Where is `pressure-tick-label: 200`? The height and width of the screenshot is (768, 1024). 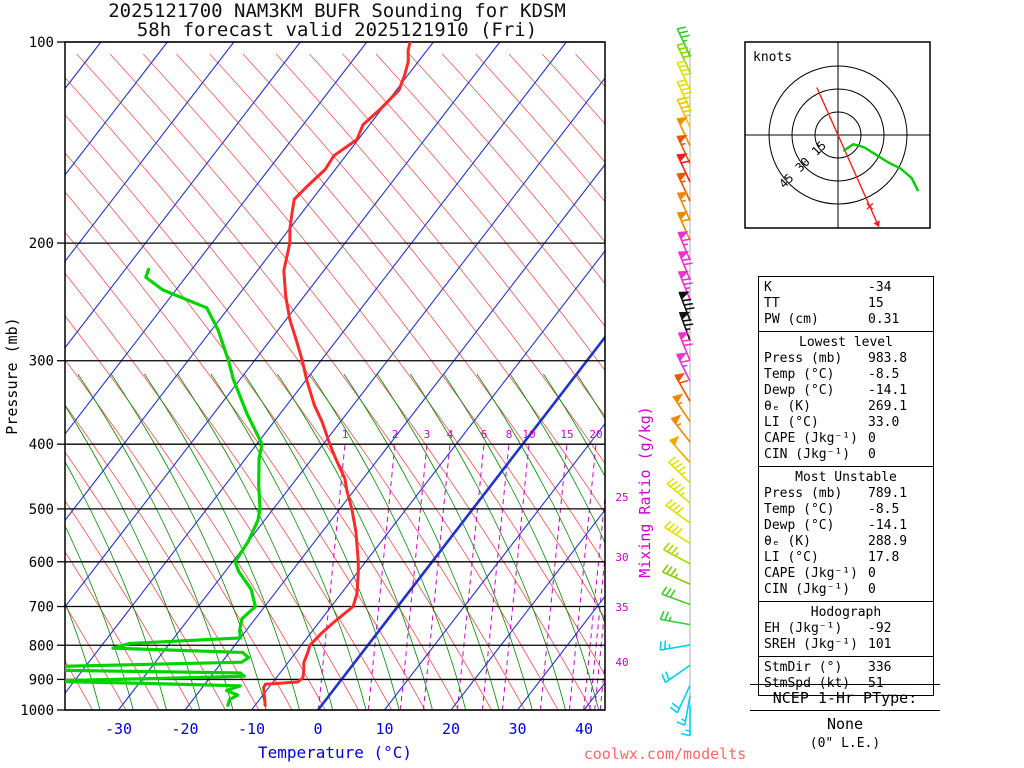
pressure-tick-label: 200 is located at coordinates (41, 244).